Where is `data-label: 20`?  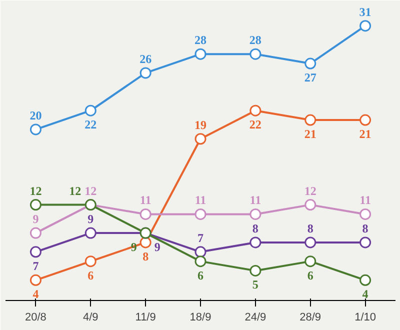
data-label: 20 is located at coordinates (36, 115).